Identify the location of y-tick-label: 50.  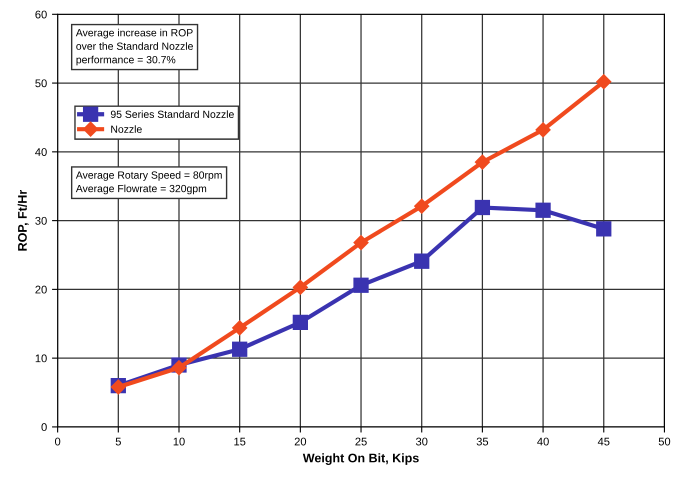
(41, 83).